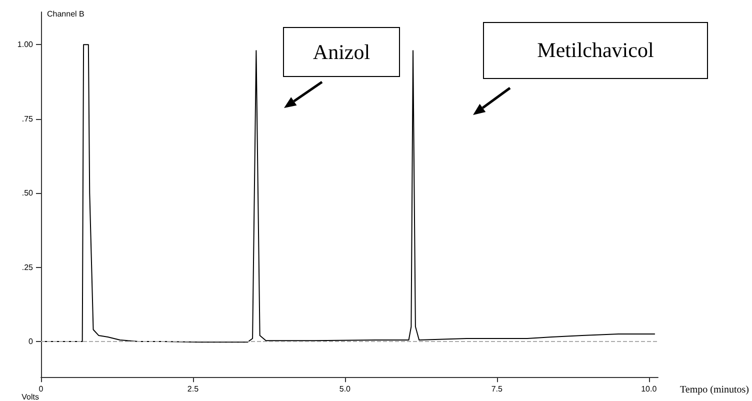 The height and width of the screenshot is (401, 752). What do you see at coordinates (31, 341) in the screenshot?
I see `y-tick-label: 0` at bounding box center [31, 341].